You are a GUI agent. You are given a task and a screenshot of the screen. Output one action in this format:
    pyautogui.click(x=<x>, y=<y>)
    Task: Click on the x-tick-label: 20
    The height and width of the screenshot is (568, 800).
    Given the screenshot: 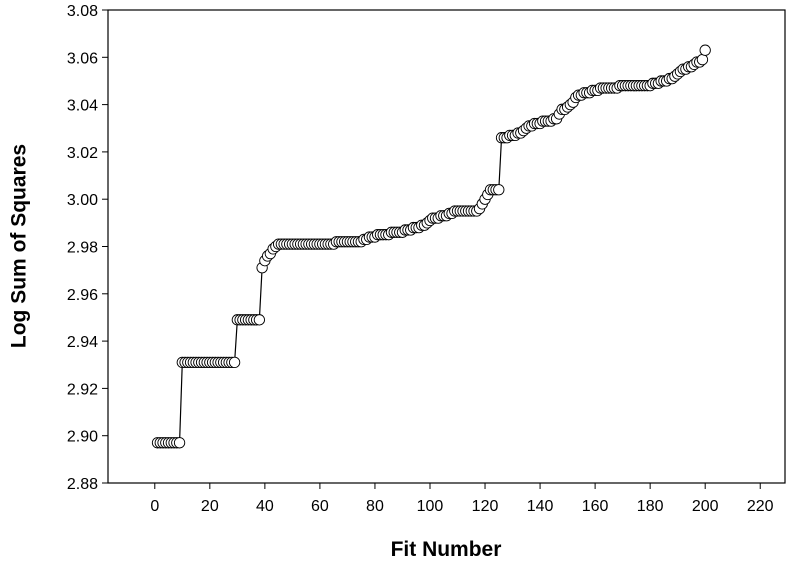 What is the action you would take?
    pyautogui.click(x=210, y=506)
    